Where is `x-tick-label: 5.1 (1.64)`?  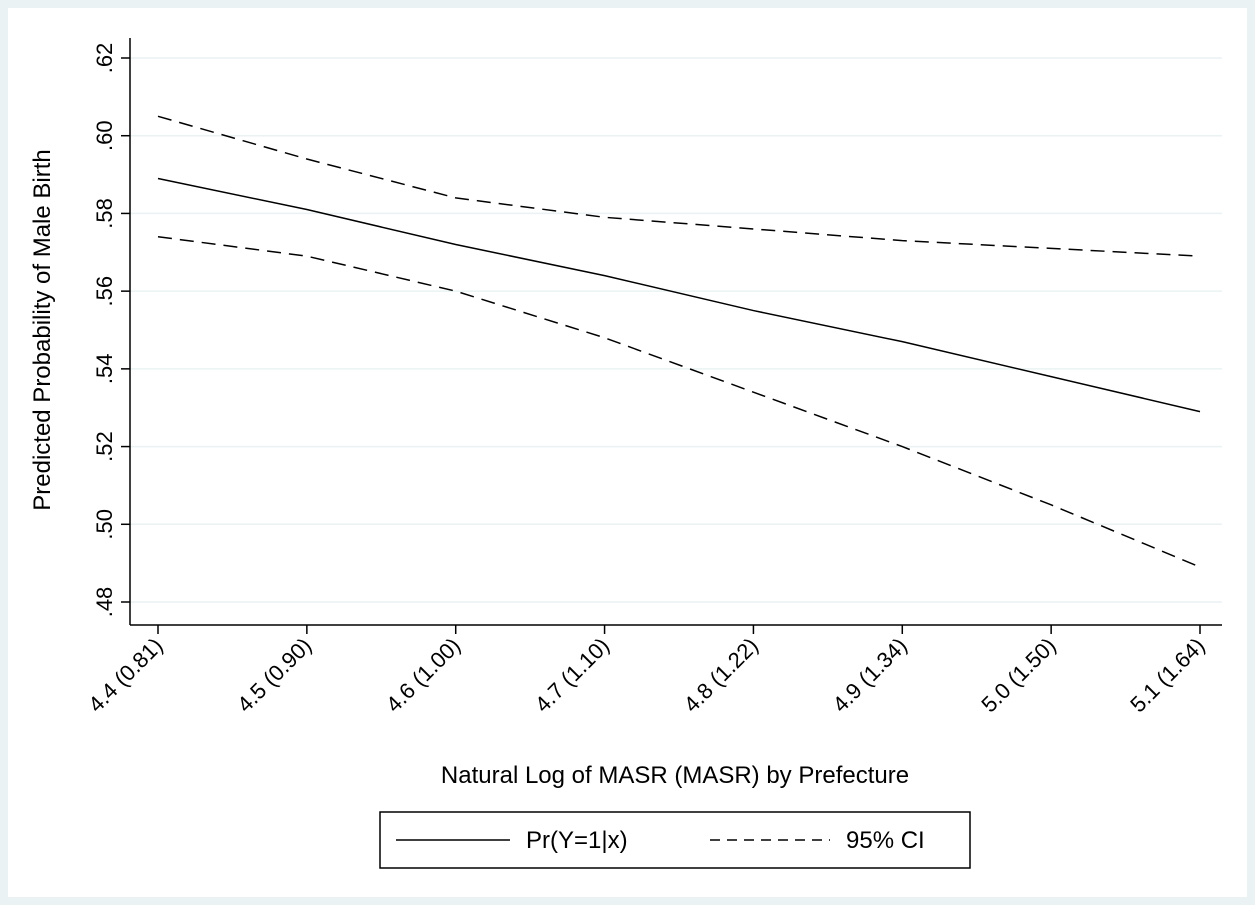
x-tick-label: 5.1 (1.64) is located at coordinates (1167, 675).